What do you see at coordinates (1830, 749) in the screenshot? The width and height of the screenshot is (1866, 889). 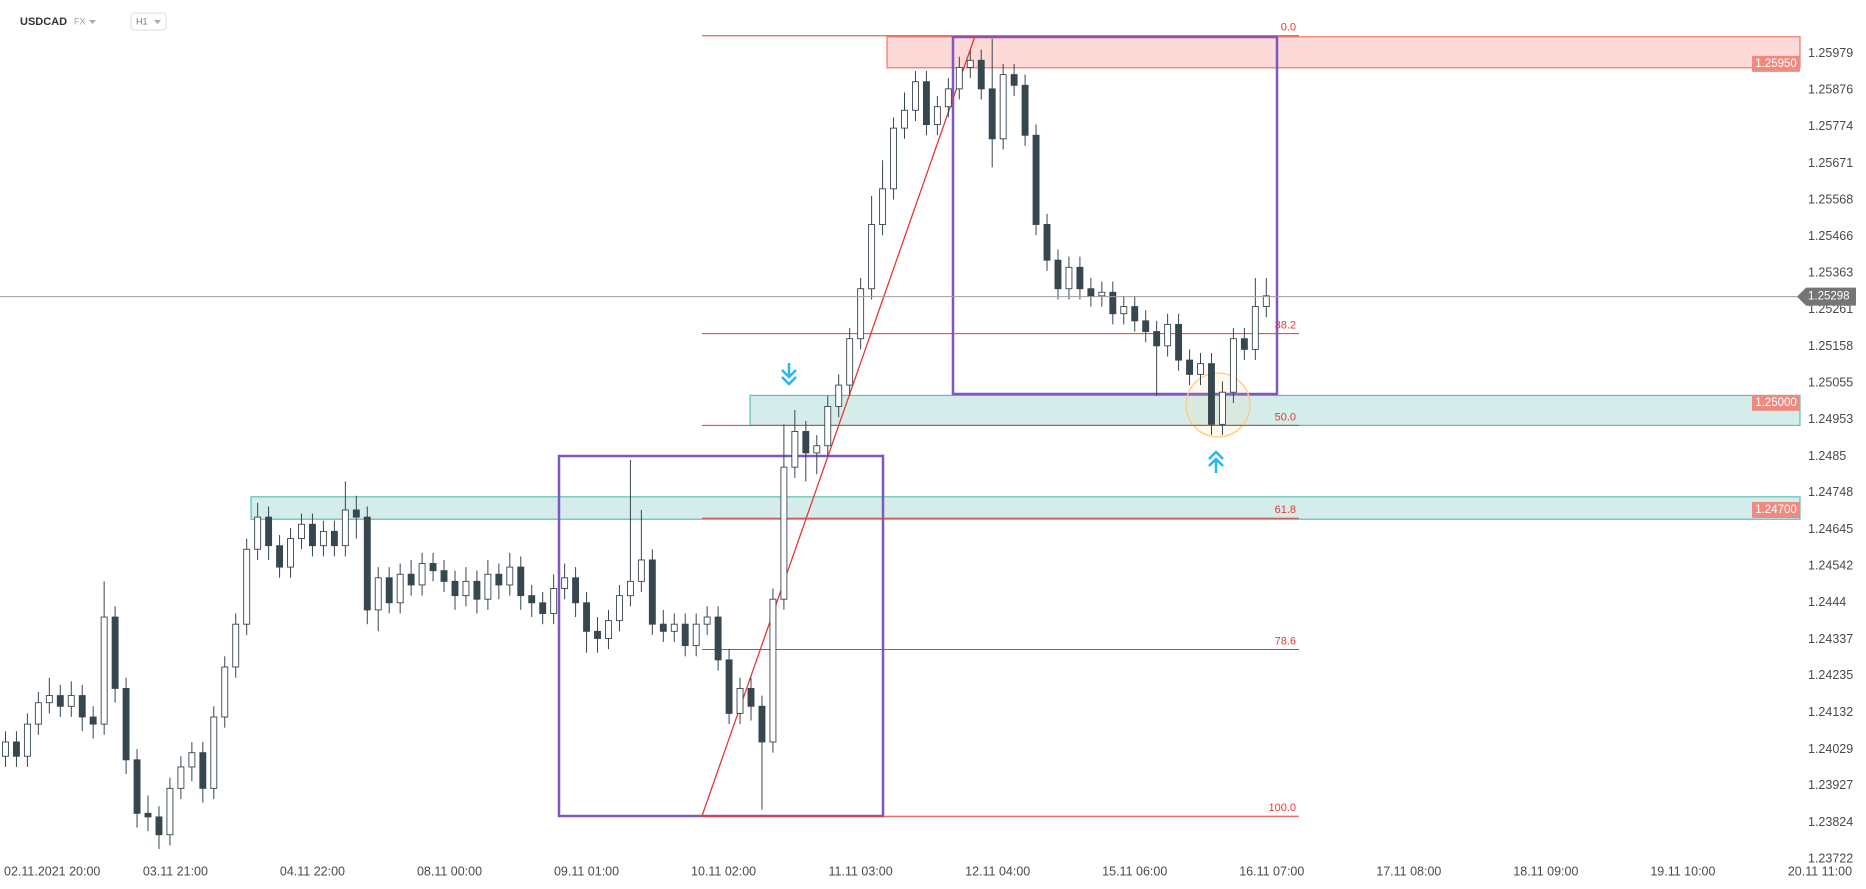 I see `y-tick-label: 1.24029` at bounding box center [1830, 749].